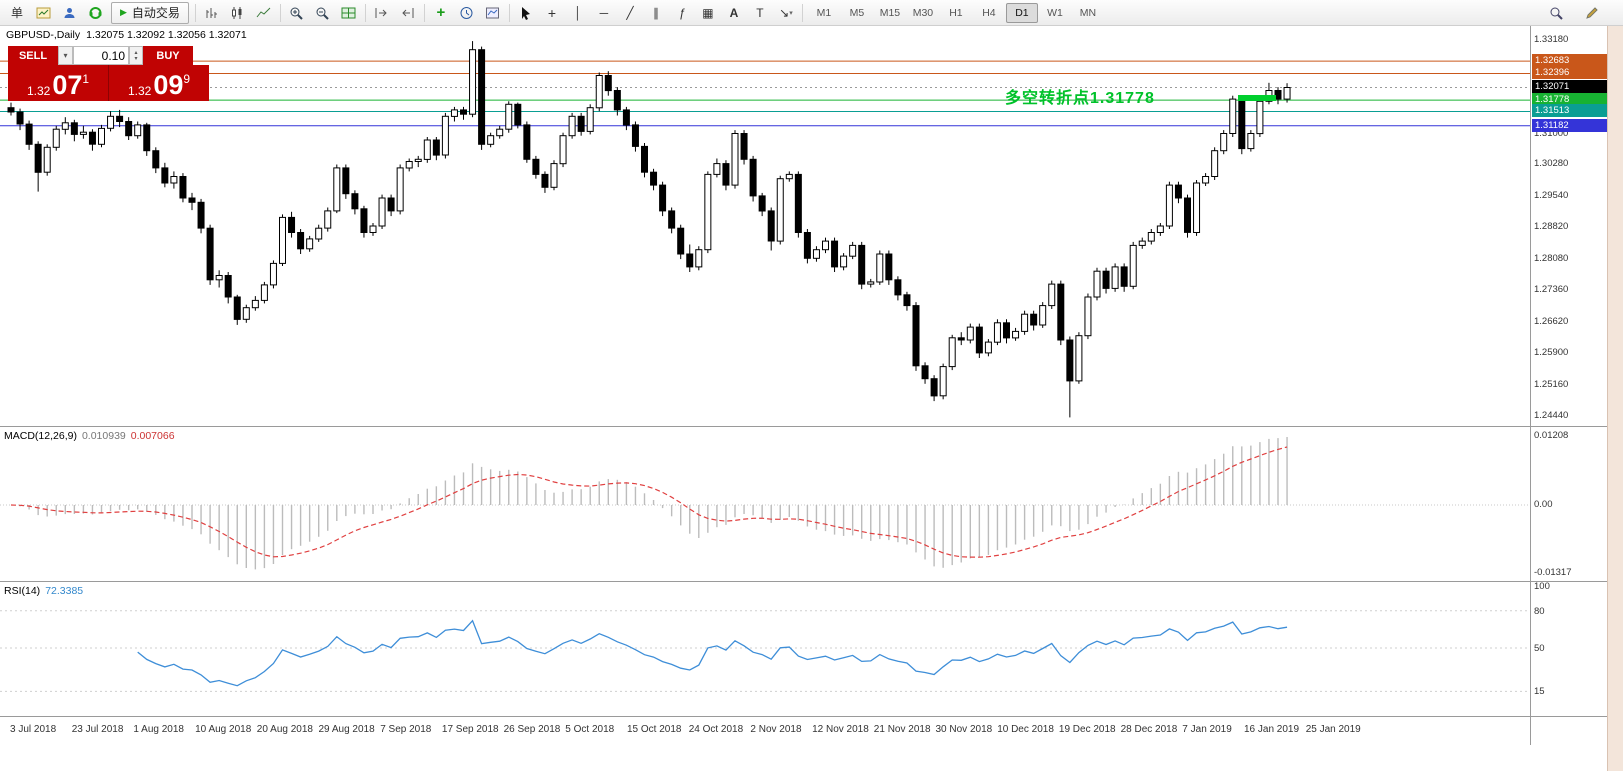  Describe the element at coordinates (69, 13) in the screenshot. I see `accounts-icon` at that location.